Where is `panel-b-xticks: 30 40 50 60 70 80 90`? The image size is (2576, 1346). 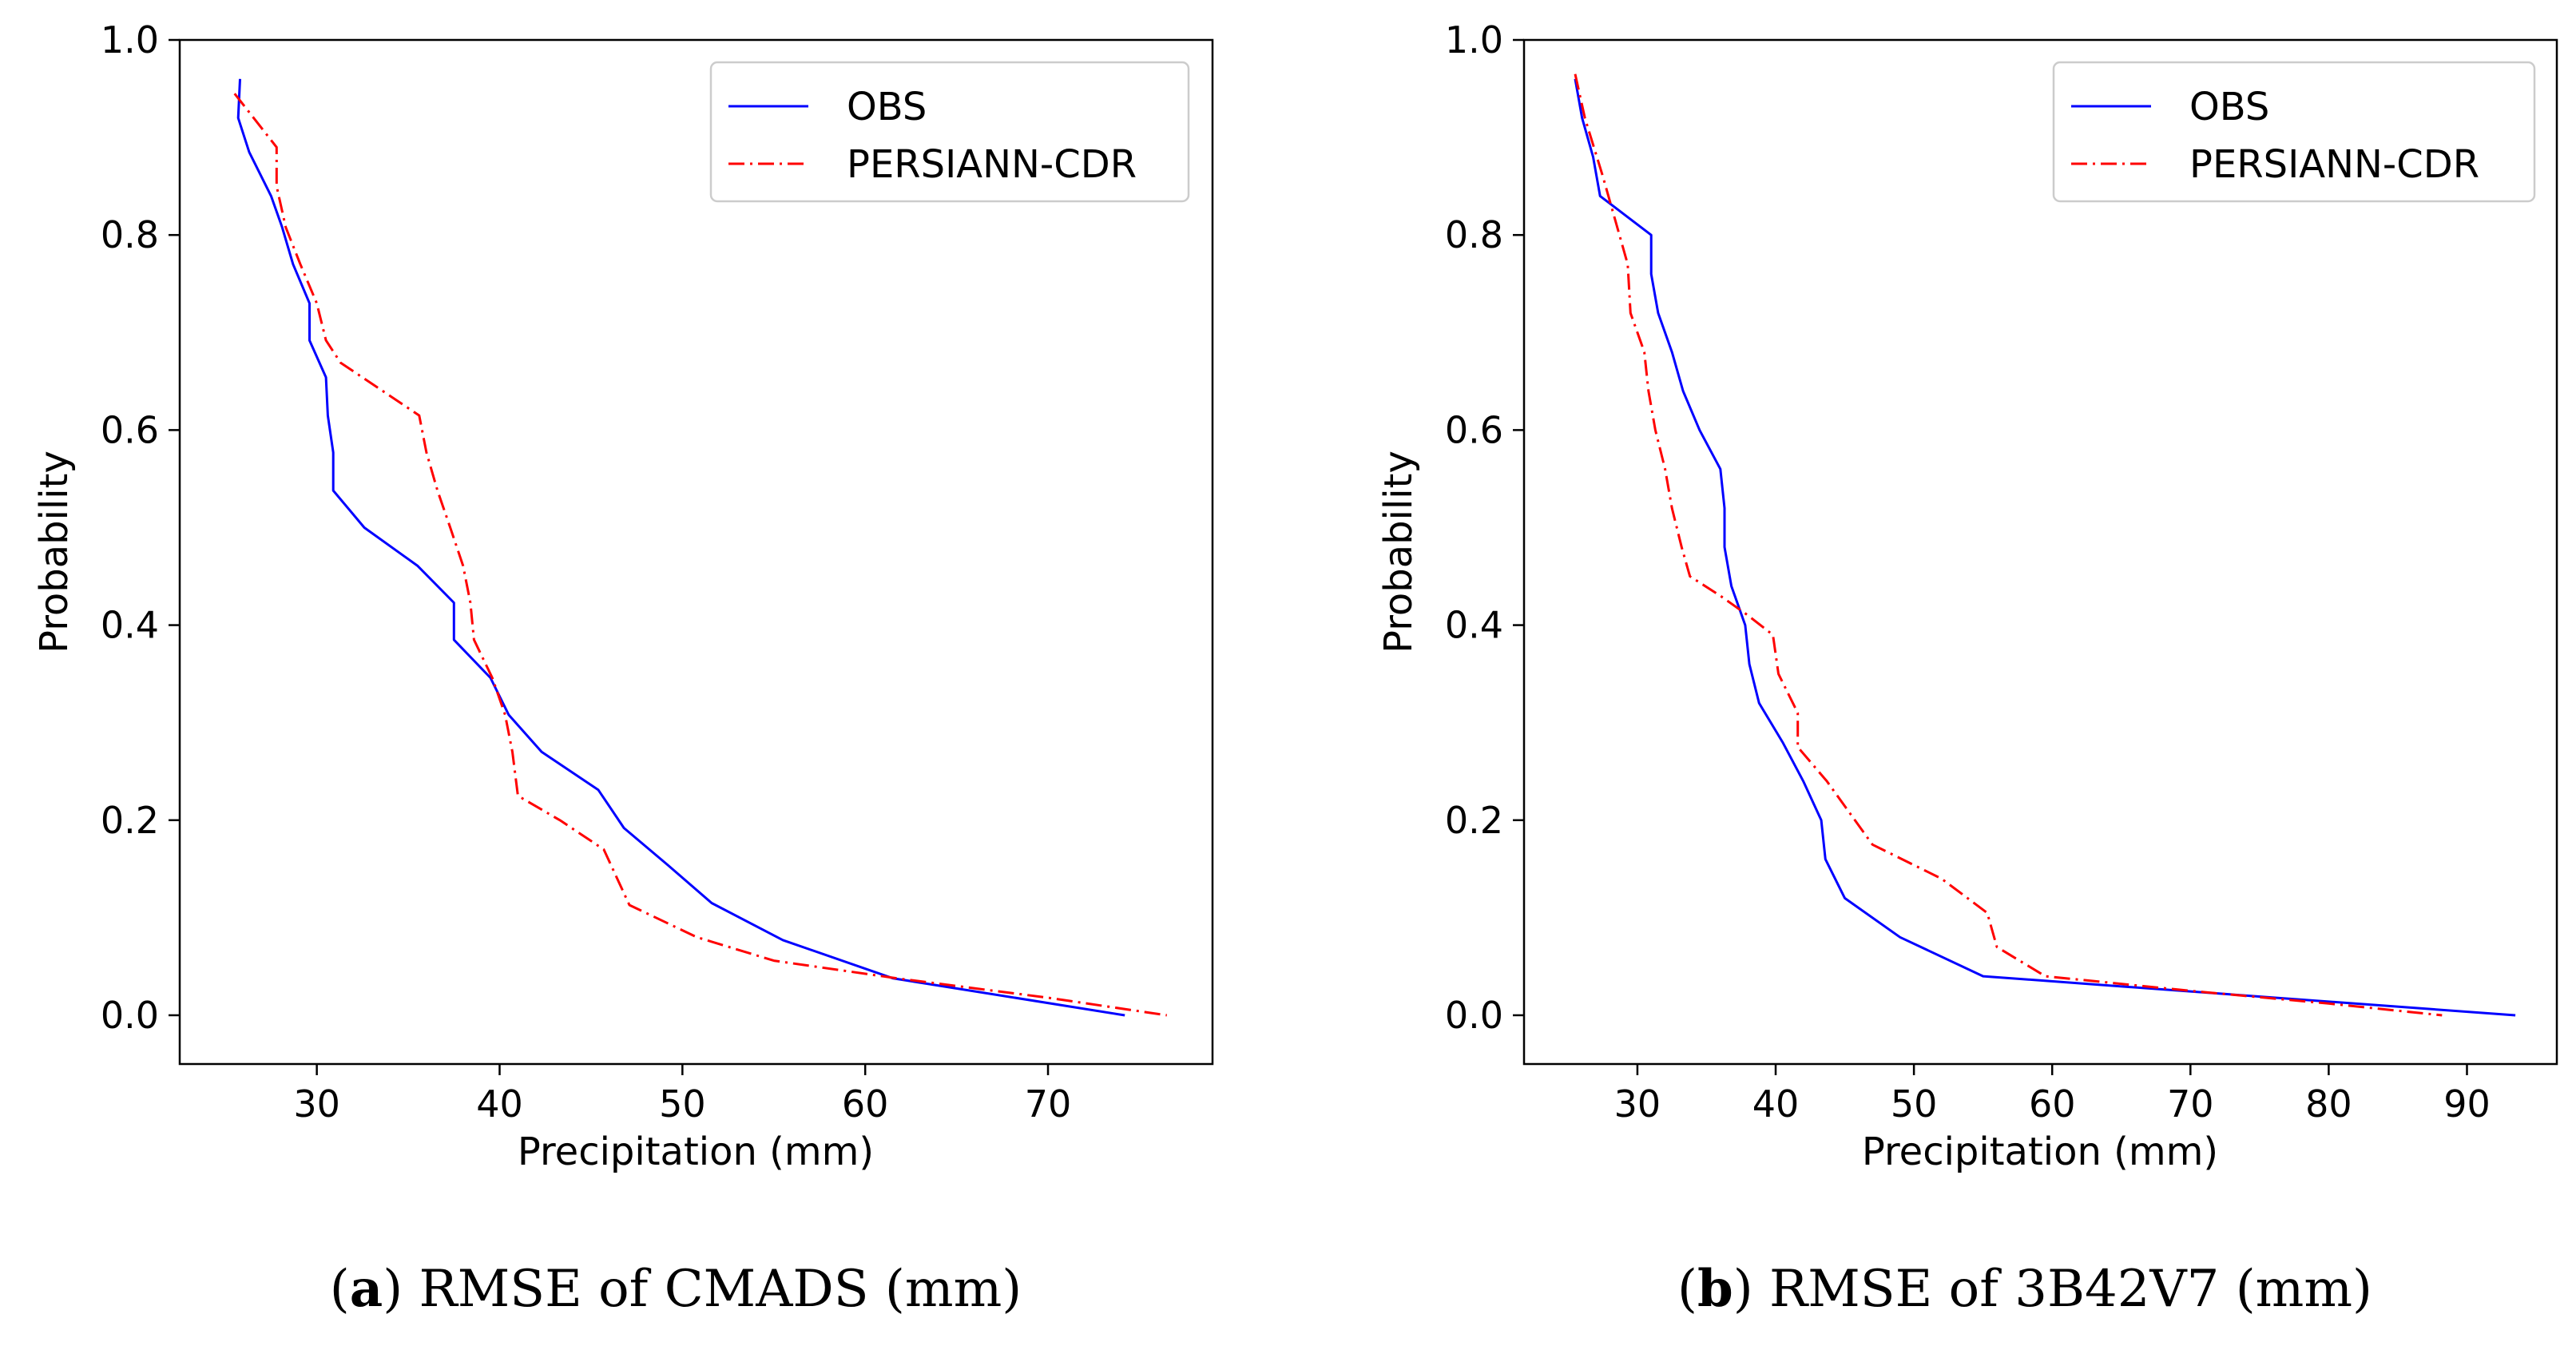 panel-b-xticks: 30 40 50 60 70 80 90 is located at coordinates (2052, 1095).